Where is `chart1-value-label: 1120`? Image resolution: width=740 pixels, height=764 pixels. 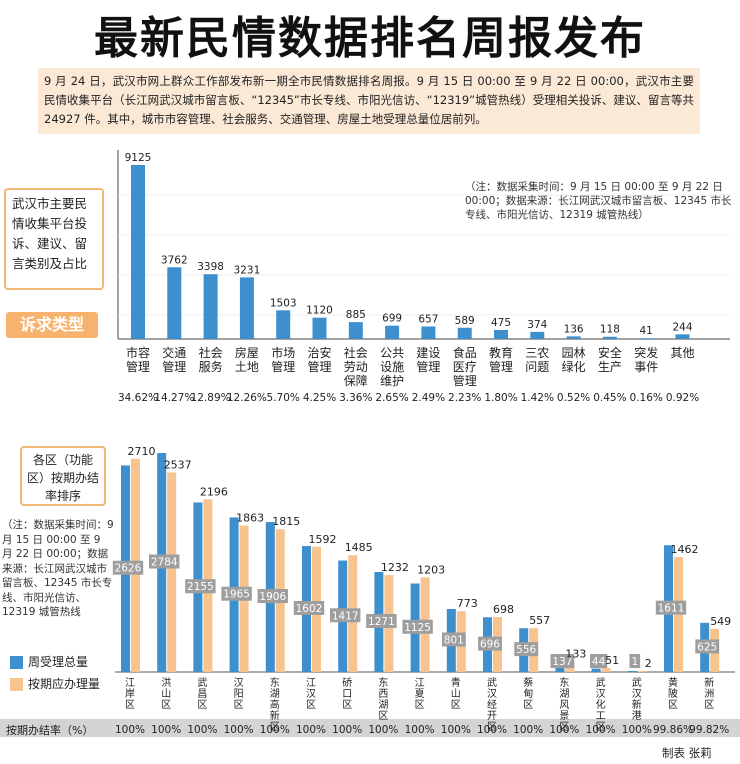
chart1-value-label: 1120 is located at coordinates (319, 311).